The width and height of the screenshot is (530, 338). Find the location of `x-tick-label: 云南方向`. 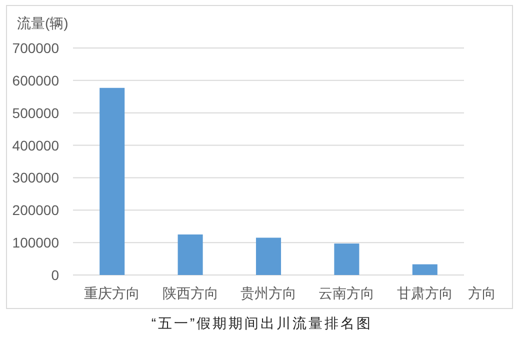

x-tick-label: 云南方向 is located at coordinates (346, 293).